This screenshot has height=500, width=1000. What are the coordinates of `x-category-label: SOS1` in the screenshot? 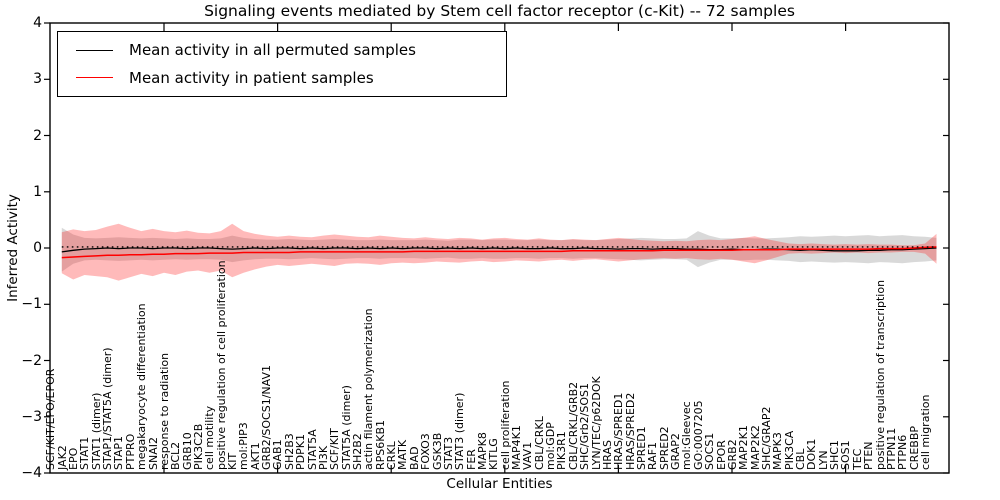 It's located at (846, 455).